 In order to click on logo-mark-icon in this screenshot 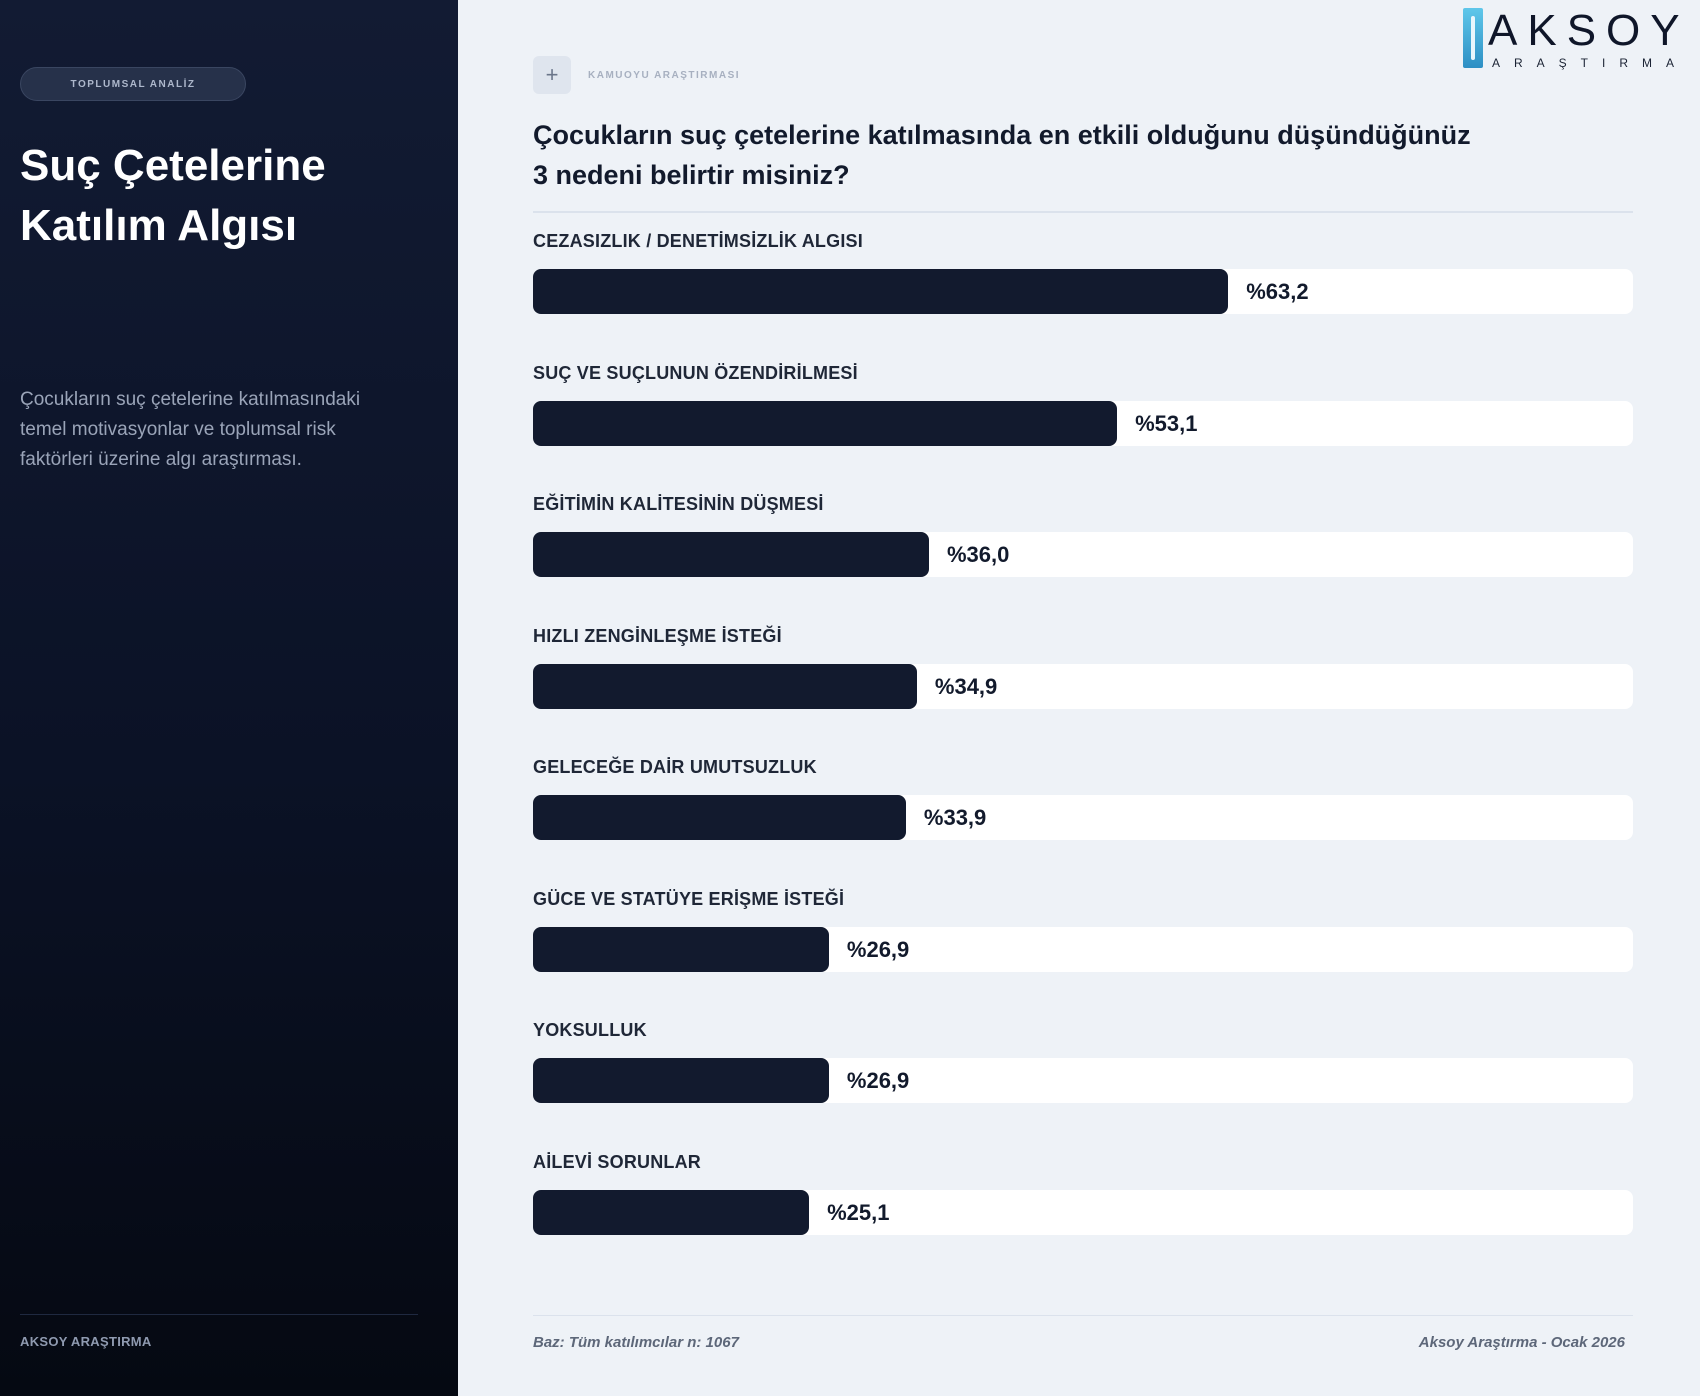, I will do `click(1473, 38)`.